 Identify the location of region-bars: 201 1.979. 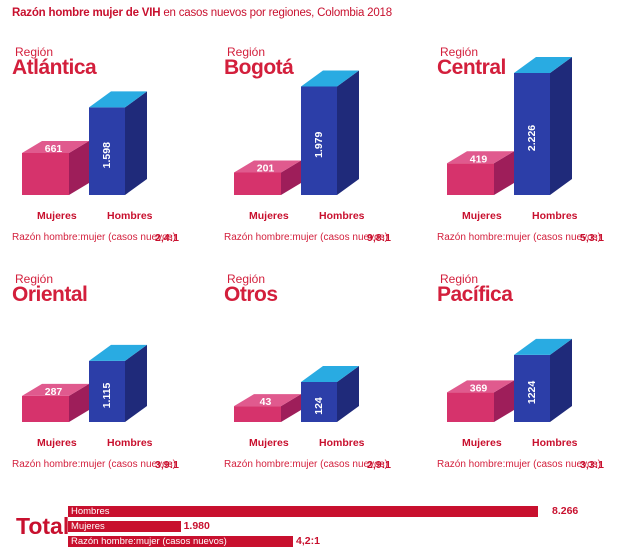
(296, 132).